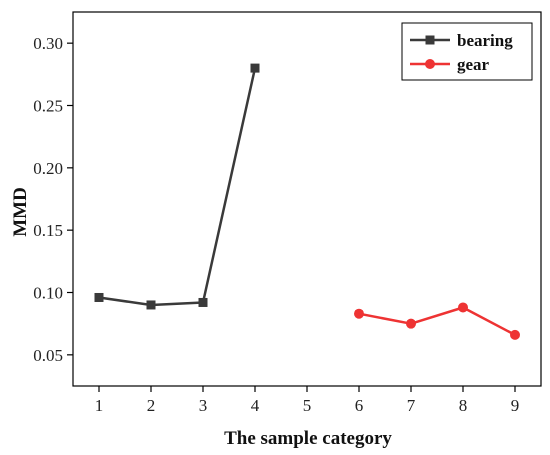 The image size is (550, 455). What do you see at coordinates (151, 405) in the screenshot?
I see `x-tick-label: 2` at bounding box center [151, 405].